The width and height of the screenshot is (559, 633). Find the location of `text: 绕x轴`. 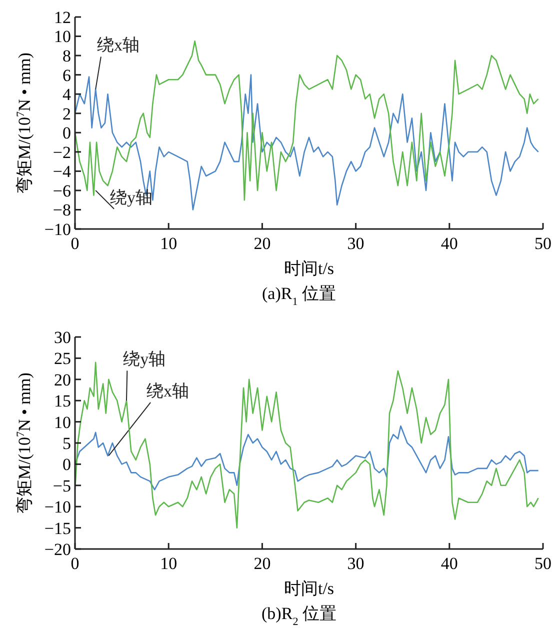

text: 绕x轴 is located at coordinates (168, 390).